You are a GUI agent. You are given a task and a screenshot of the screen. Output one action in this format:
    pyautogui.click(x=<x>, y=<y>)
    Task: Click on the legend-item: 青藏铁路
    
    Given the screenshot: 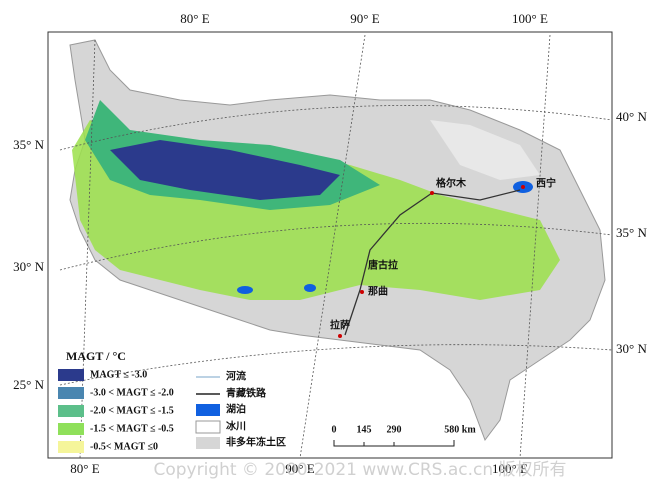 What is the action you would take?
    pyautogui.click(x=246, y=392)
    